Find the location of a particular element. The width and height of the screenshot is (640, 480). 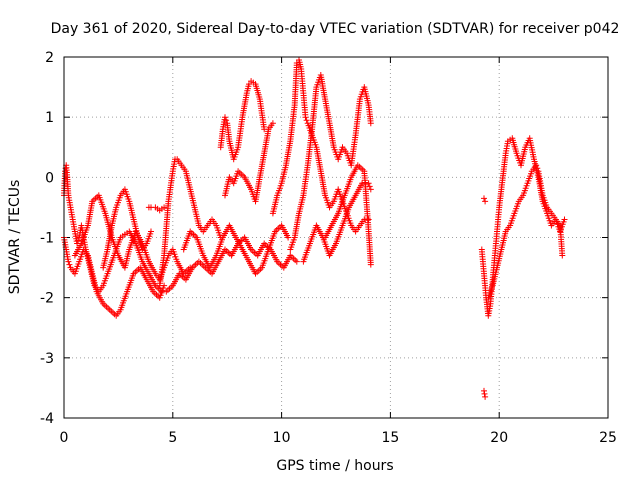

x-tick-label: 0 is located at coordinates (64, 438).